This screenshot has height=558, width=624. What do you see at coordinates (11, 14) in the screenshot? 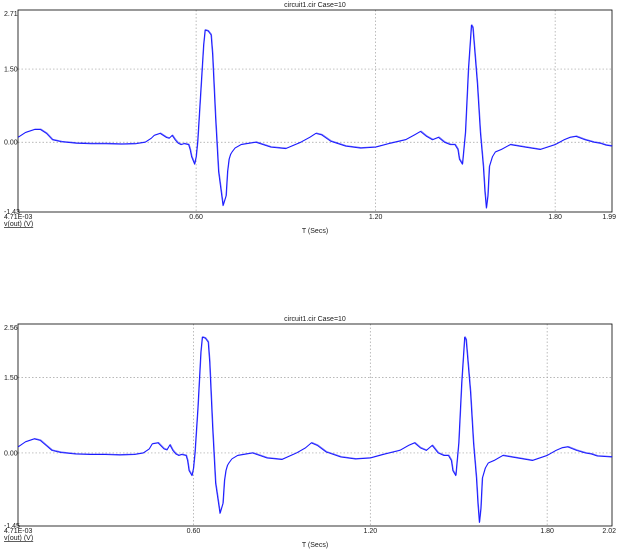
I see `y-tick-label: 2.71` at bounding box center [11, 14].